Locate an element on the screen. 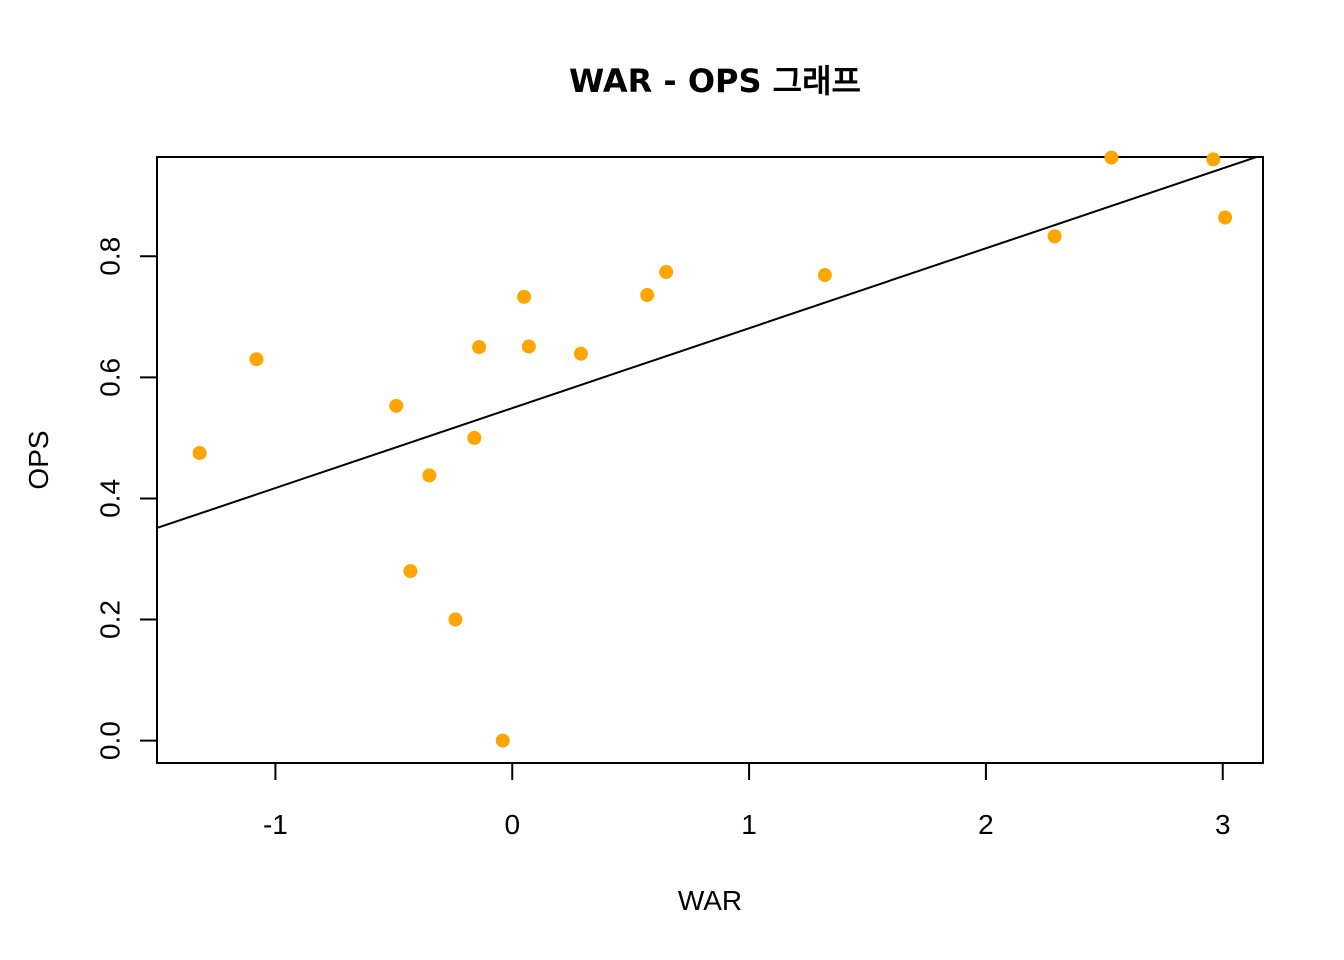  y-axis-label: OPS is located at coordinates (38, 459).